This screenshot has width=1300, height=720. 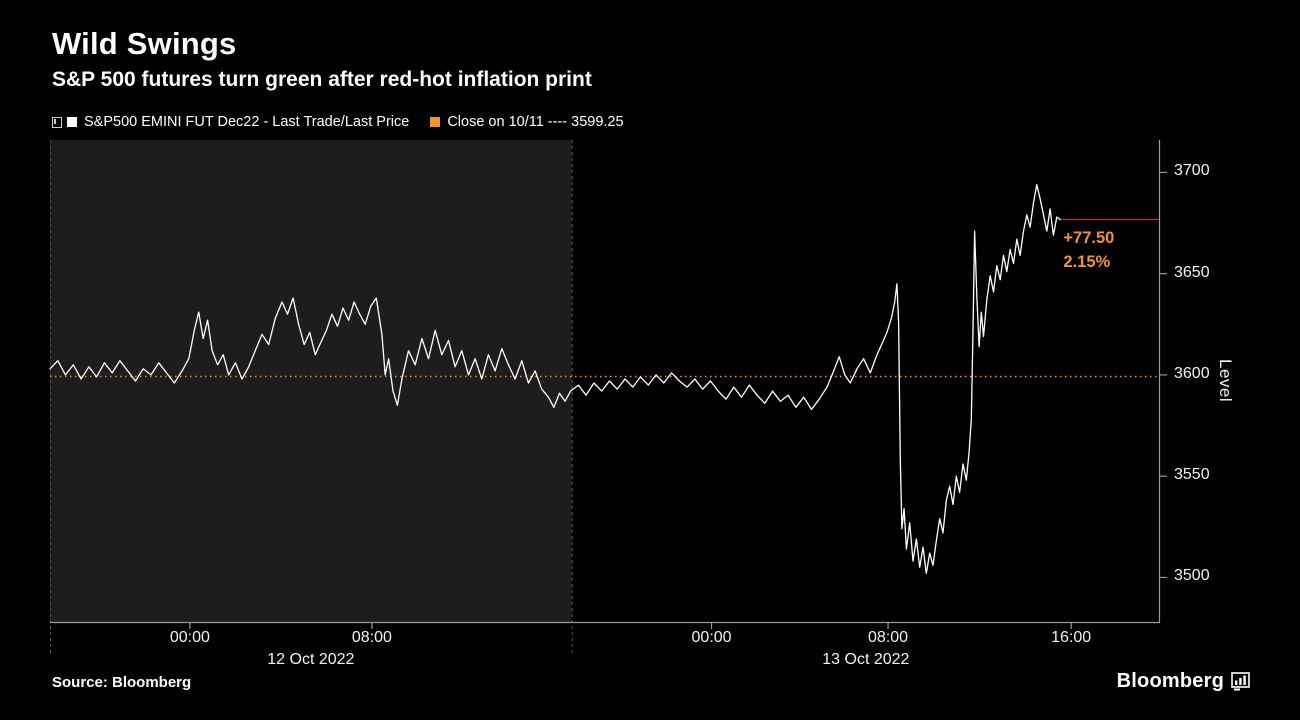 What do you see at coordinates (1170, 681) in the screenshot?
I see `bloomberg-logo-text: Bloomberg` at bounding box center [1170, 681].